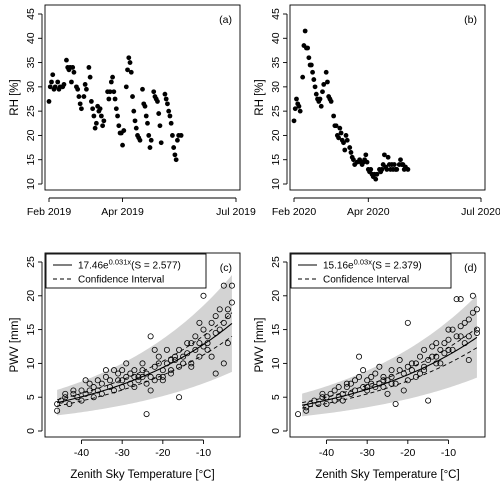 The image size is (500, 490). Describe the element at coordinates (260, 345) in the screenshot. I see `y-axis-label: PWV [mm]` at that location.